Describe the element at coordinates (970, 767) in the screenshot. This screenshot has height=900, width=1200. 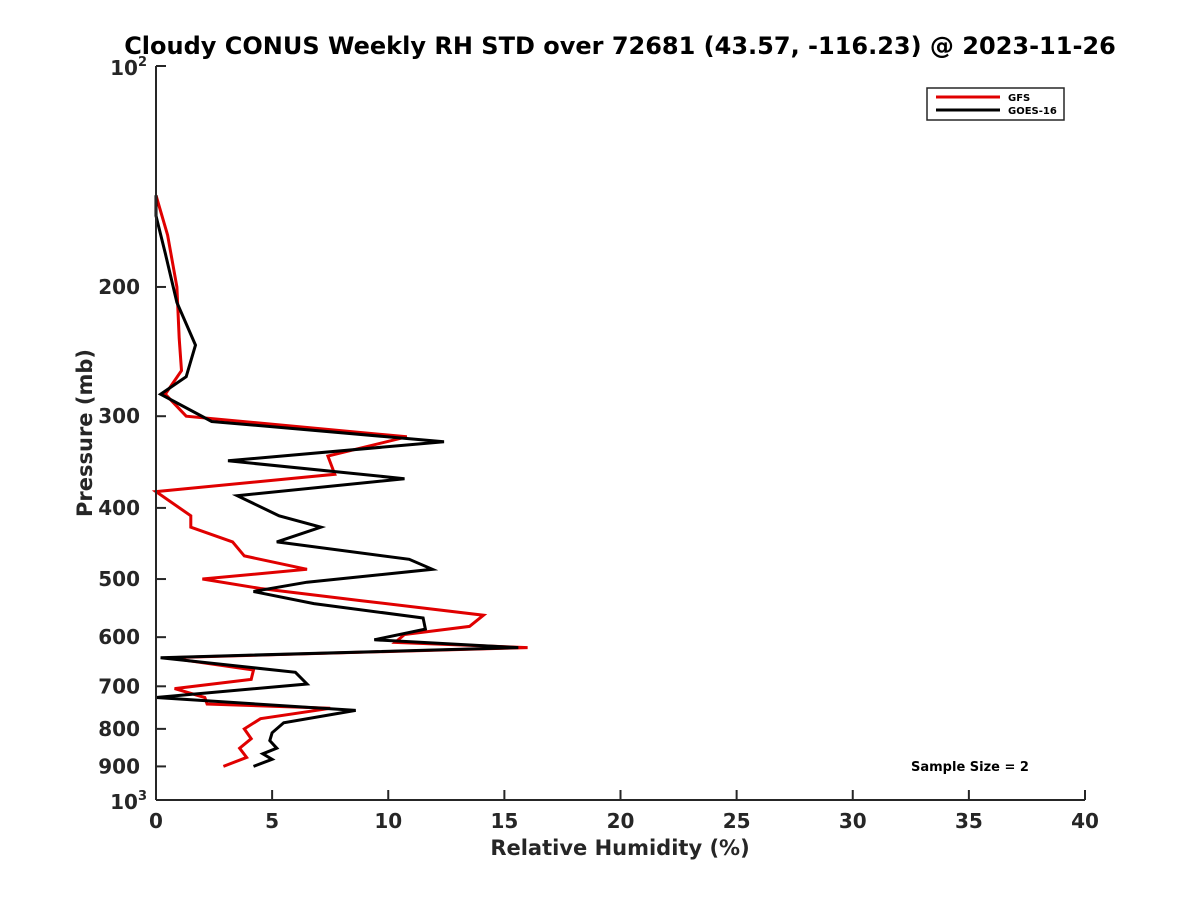
I see `sample-size-annotation: Sample Size = 2` at that location.